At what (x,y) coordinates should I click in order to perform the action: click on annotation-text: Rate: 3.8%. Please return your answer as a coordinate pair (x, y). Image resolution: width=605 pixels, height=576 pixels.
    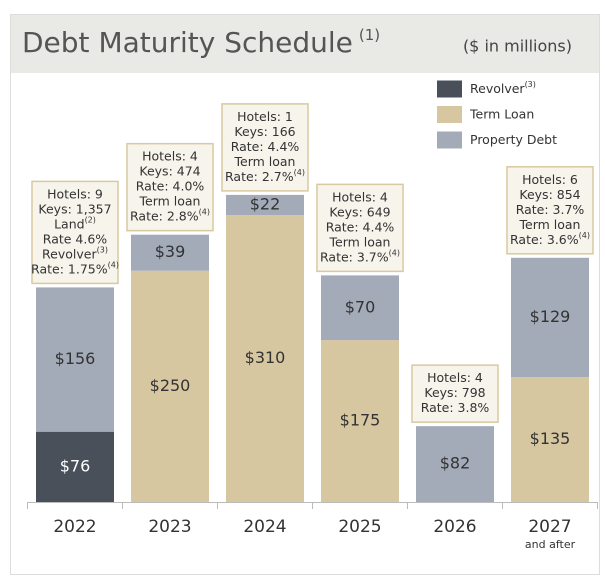
    Looking at the image, I should click on (455, 407).